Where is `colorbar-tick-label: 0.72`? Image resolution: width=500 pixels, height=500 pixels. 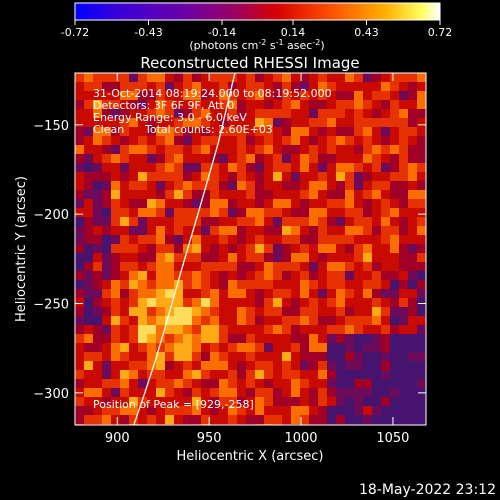
colorbar-tick-label: 0.72 is located at coordinates (440, 32).